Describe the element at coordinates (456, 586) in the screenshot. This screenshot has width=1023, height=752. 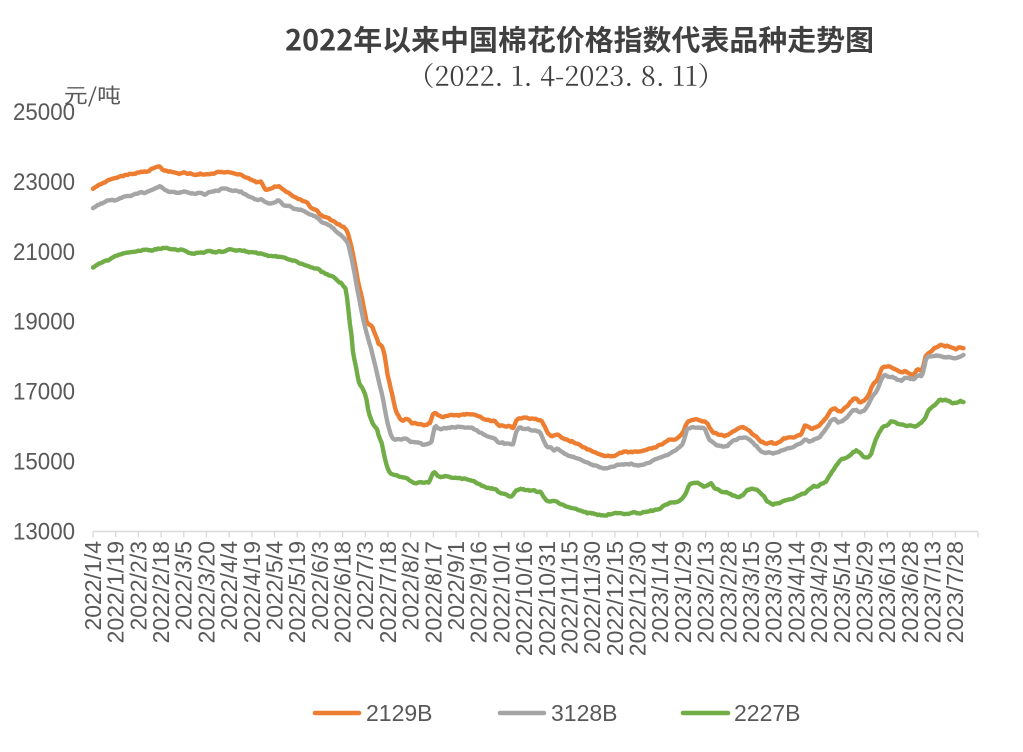
I see `svg-text: 2022/9/1` at that location.